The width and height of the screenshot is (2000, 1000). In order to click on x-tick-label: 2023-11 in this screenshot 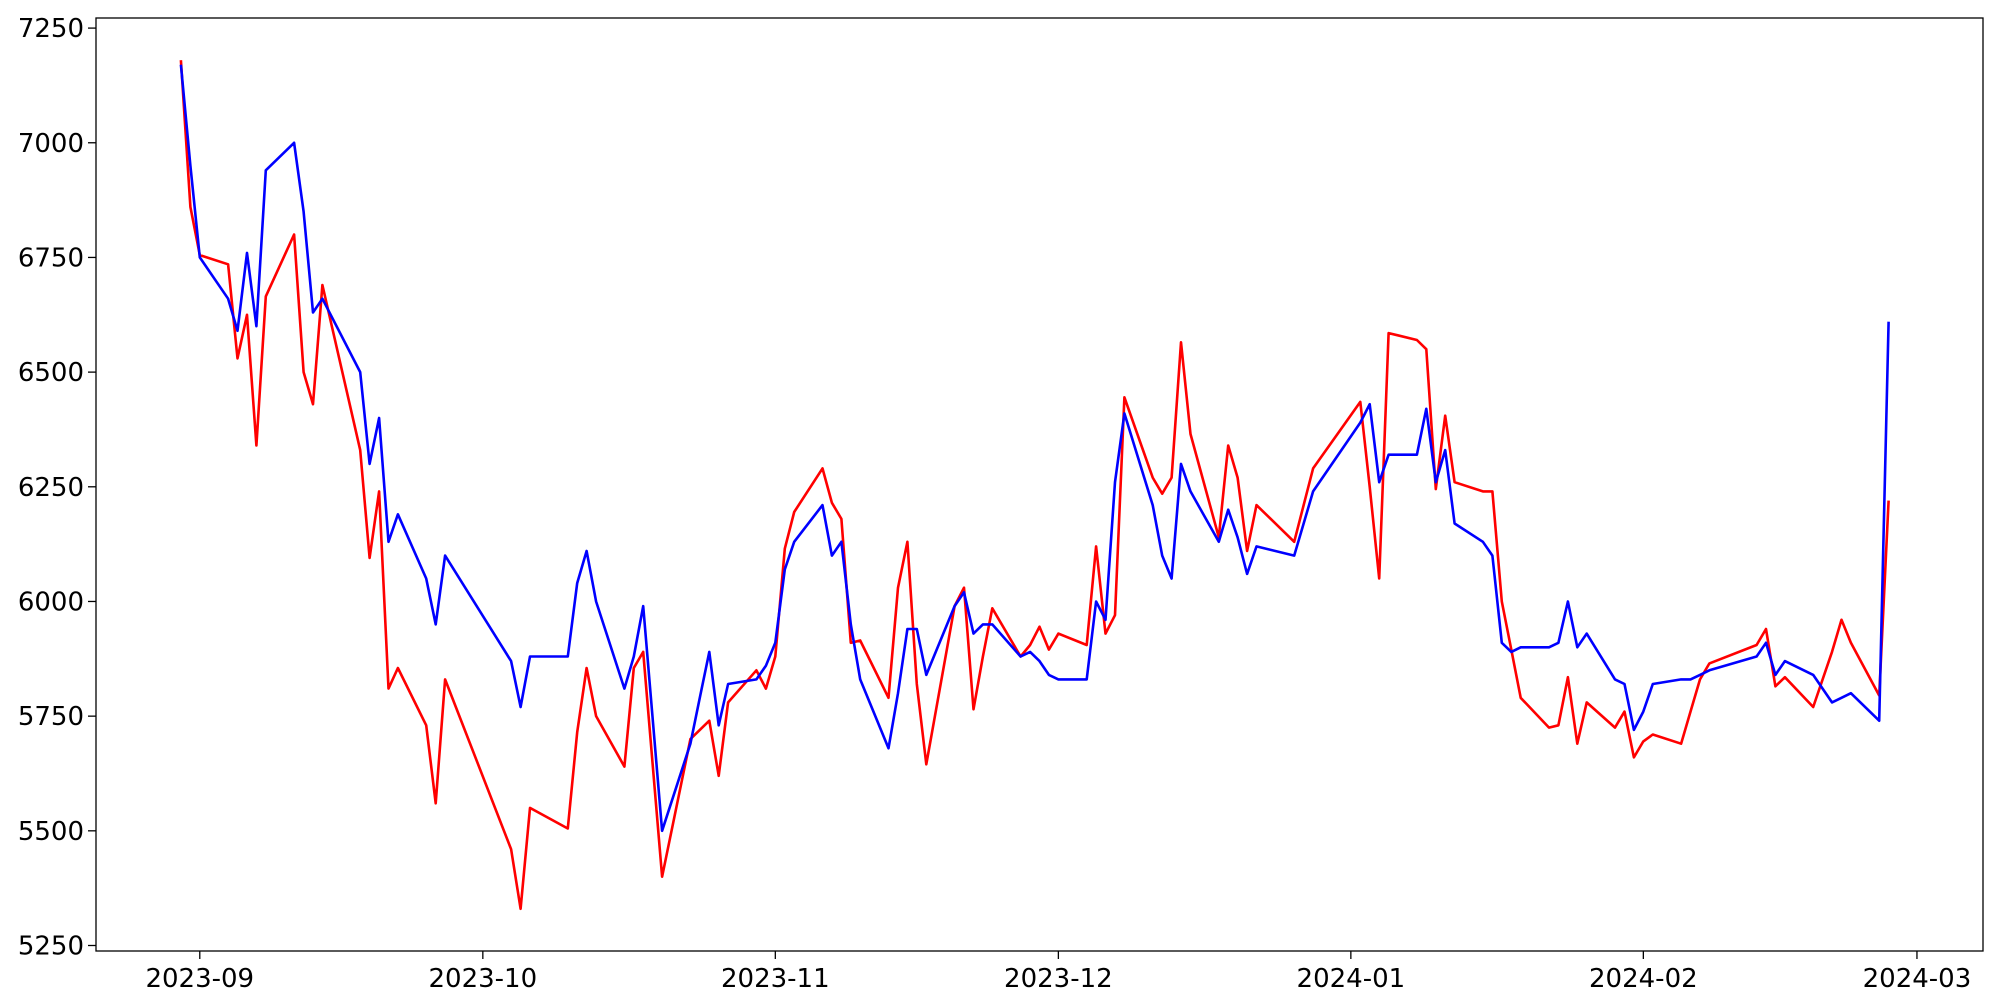, I will do `click(775, 979)`.